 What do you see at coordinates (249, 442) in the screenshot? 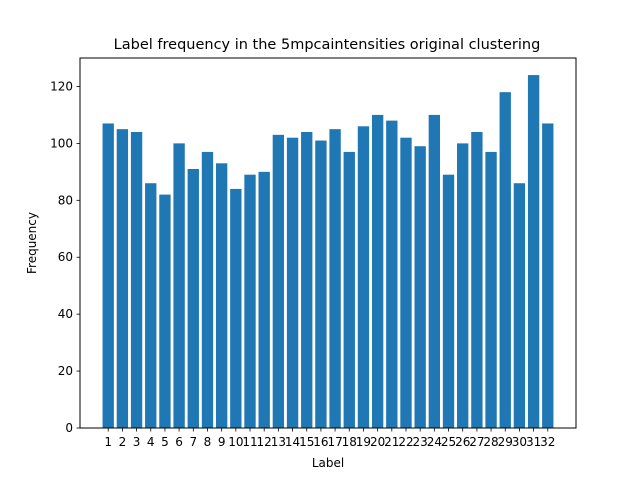
I see `x-tick-label: 11` at bounding box center [249, 442].